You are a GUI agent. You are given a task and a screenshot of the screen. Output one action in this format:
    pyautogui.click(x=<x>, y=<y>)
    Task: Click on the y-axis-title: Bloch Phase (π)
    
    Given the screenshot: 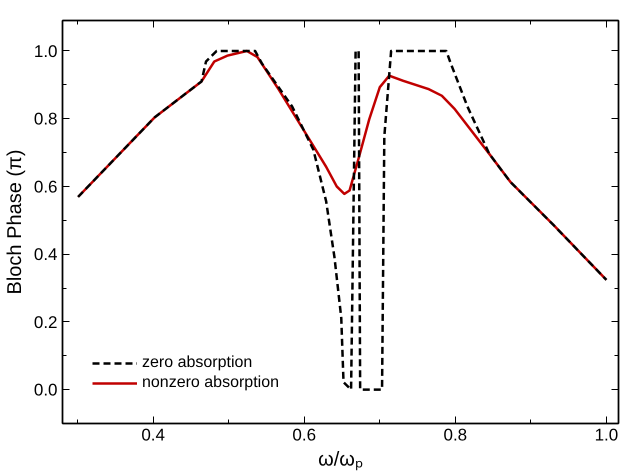 What is the action you would take?
    pyautogui.click(x=15, y=222)
    